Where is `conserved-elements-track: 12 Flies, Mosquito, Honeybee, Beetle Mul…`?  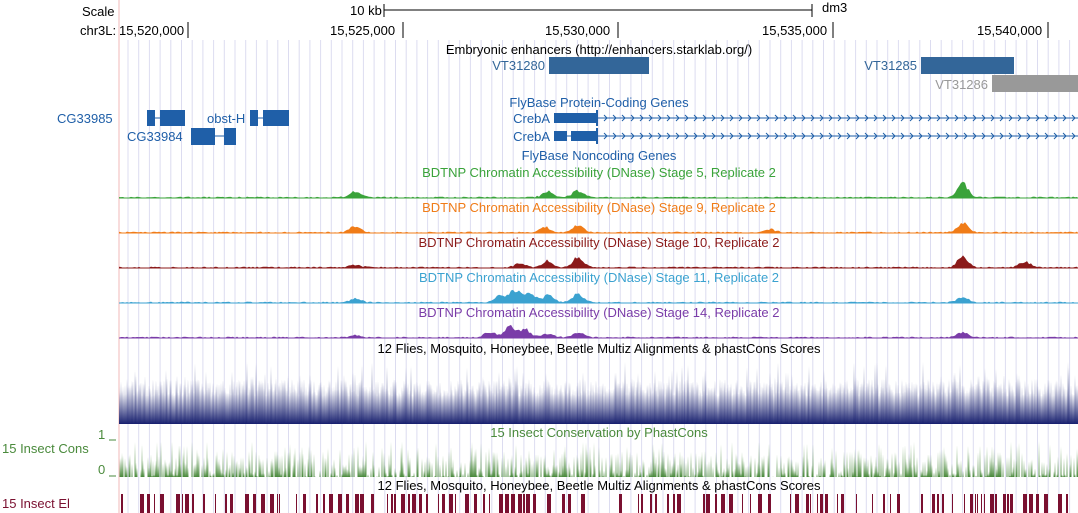
conserved-elements-track: 12 Flies, Mosquito, Honeybee, Beetle Mul… is located at coordinates (535, 495).